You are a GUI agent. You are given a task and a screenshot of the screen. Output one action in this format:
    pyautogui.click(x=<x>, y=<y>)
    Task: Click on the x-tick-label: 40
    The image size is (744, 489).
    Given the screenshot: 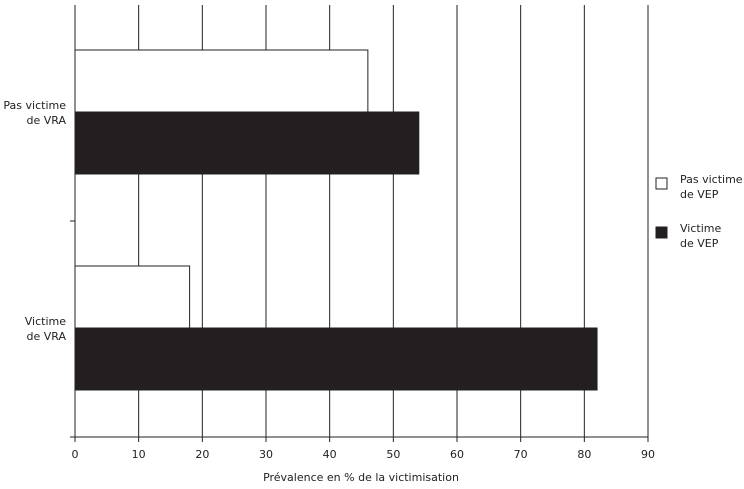 What is the action you would take?
    pyautogui.click(x=329, y=454)
    